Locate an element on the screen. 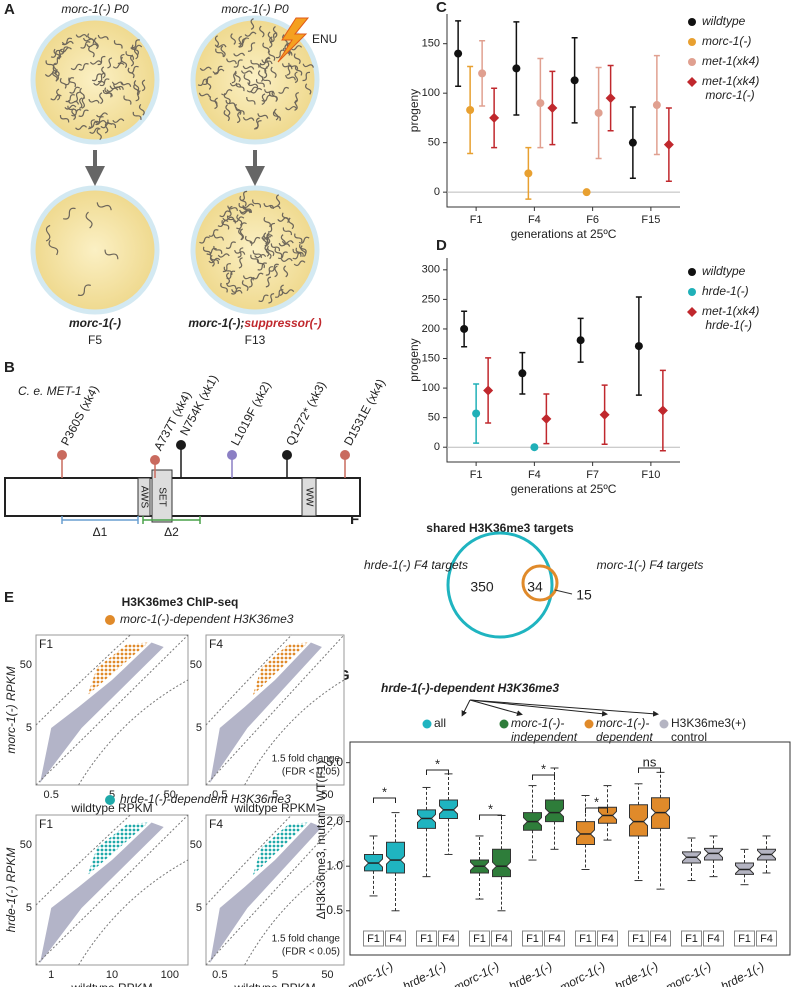 The width and height of the screenshot is (800, 987). y-axis-label: morc-1(-) RPKM is located at coordinates (11, 709).